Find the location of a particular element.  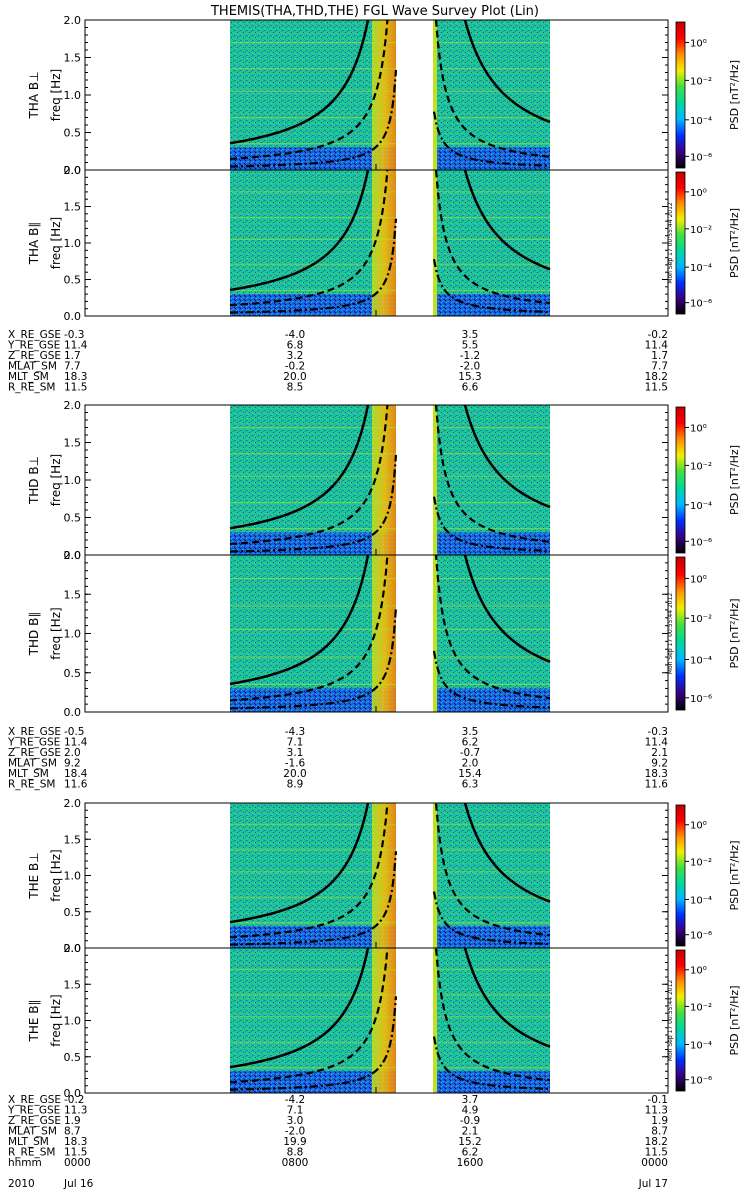

ephemeris-value: 19.9 is located at coordinates (294, 1142).